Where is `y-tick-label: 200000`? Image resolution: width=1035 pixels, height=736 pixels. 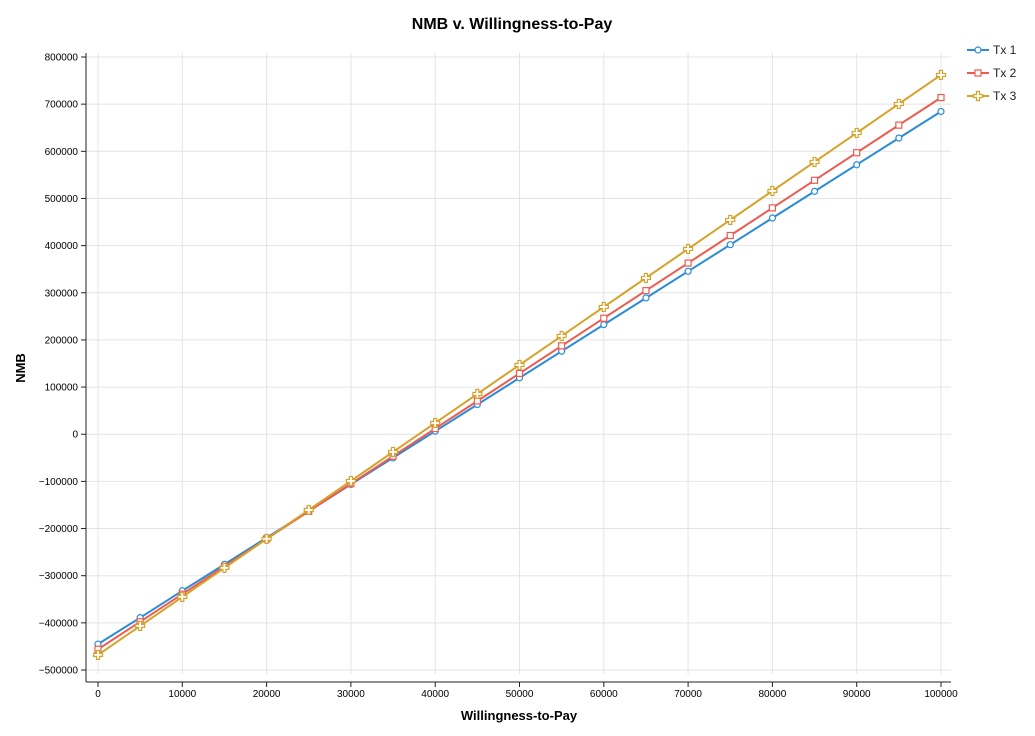 y-tick-label: 200000 is located at coordinates (62, 340).